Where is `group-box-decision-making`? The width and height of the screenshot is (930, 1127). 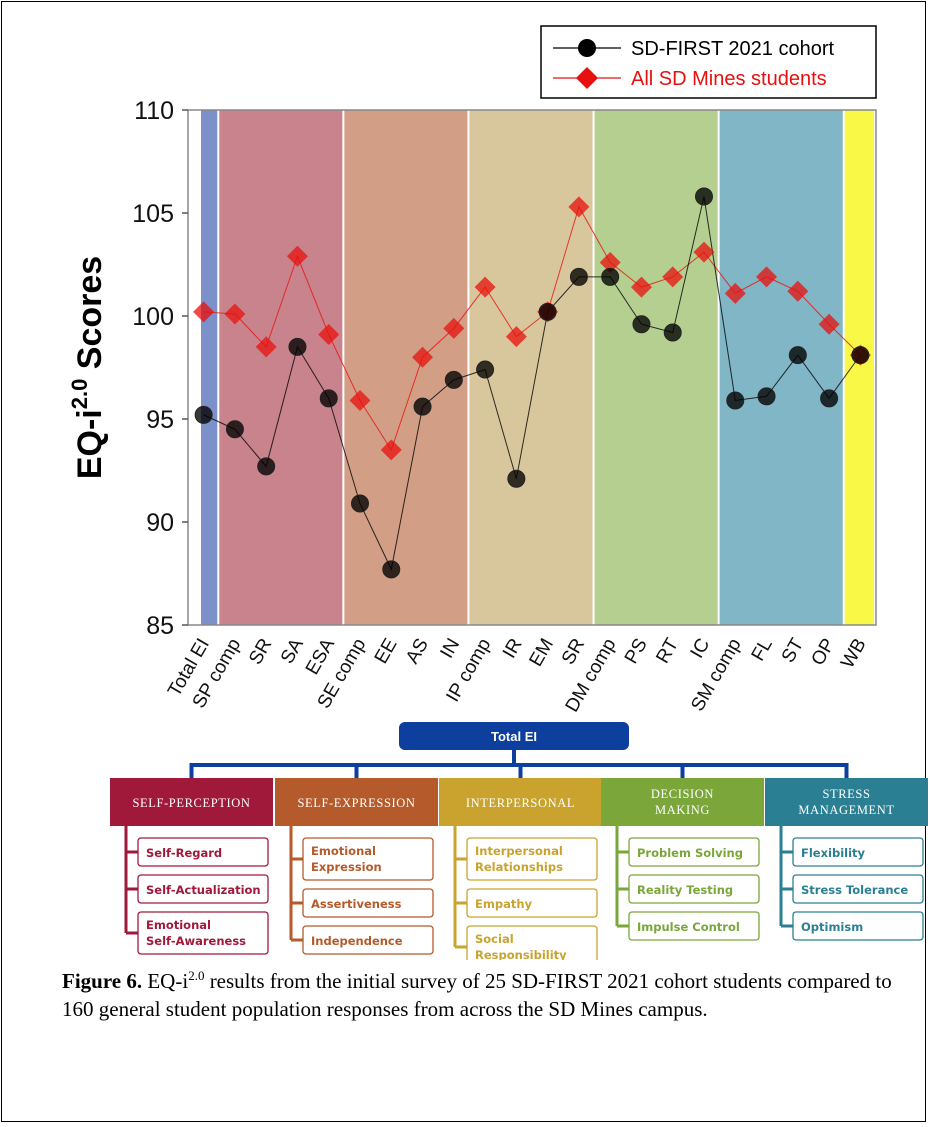
group-box-decision-making is located at coordinates (682, 802).